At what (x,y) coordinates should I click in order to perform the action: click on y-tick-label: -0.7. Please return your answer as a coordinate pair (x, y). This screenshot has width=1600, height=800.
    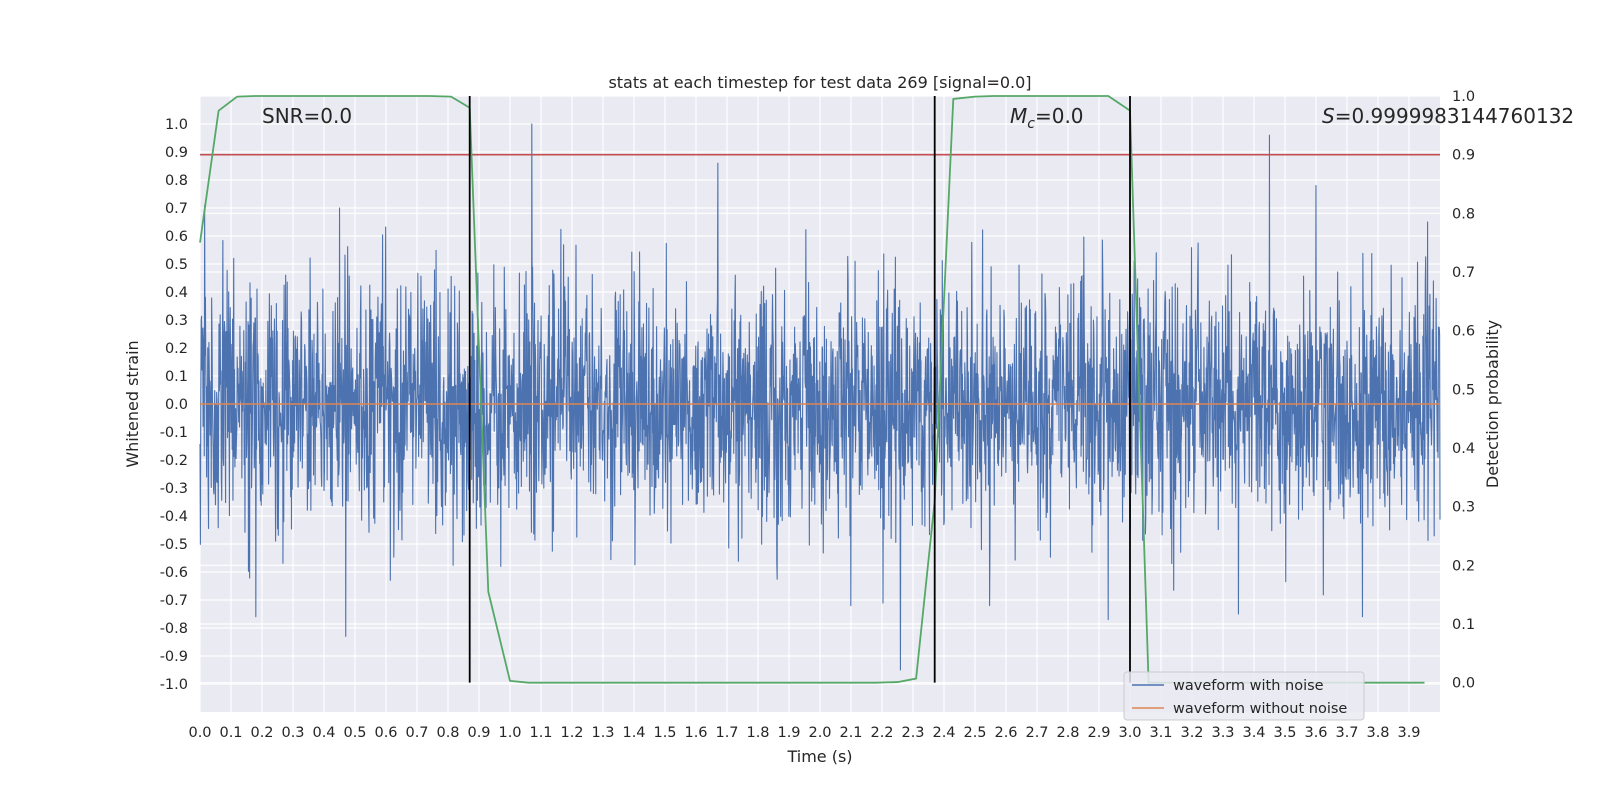
    Looking at the image, I should click on (174, 601).